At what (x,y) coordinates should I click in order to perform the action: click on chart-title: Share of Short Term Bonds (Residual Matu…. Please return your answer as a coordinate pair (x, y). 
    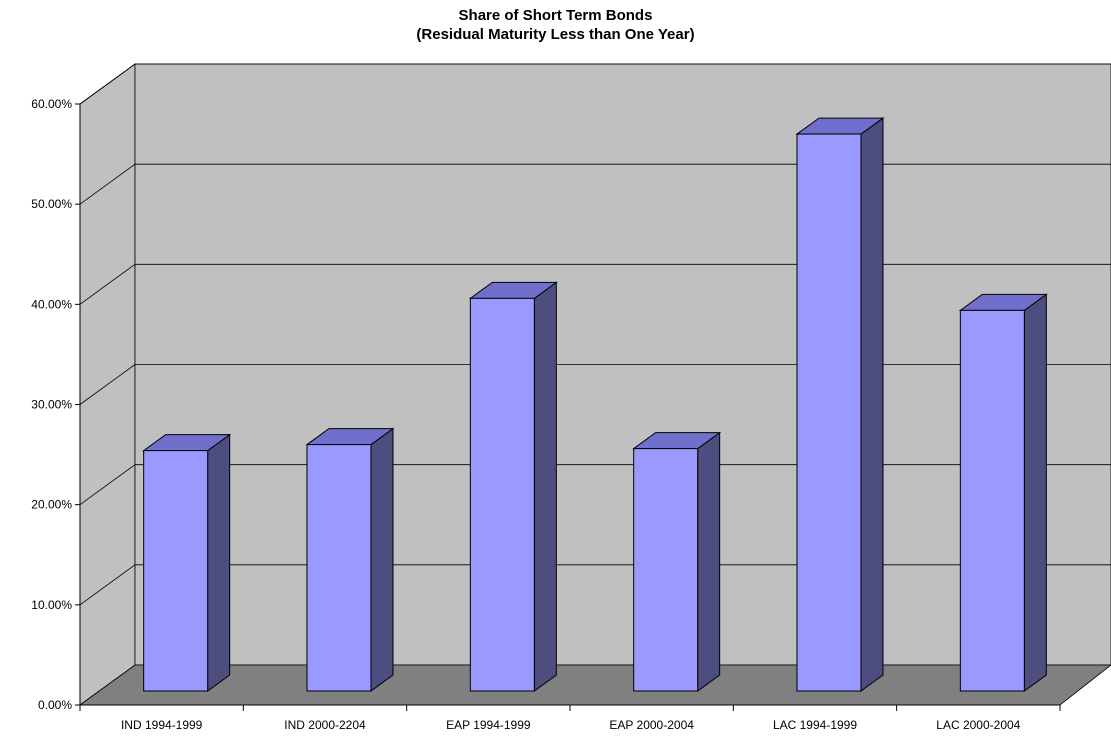
    Looking at the image, I should click on (555, 25).